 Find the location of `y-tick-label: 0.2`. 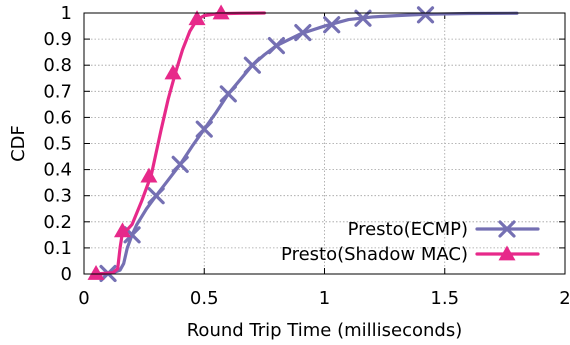

y-tick-label: 0.2 is located at coordinates (57, 222).